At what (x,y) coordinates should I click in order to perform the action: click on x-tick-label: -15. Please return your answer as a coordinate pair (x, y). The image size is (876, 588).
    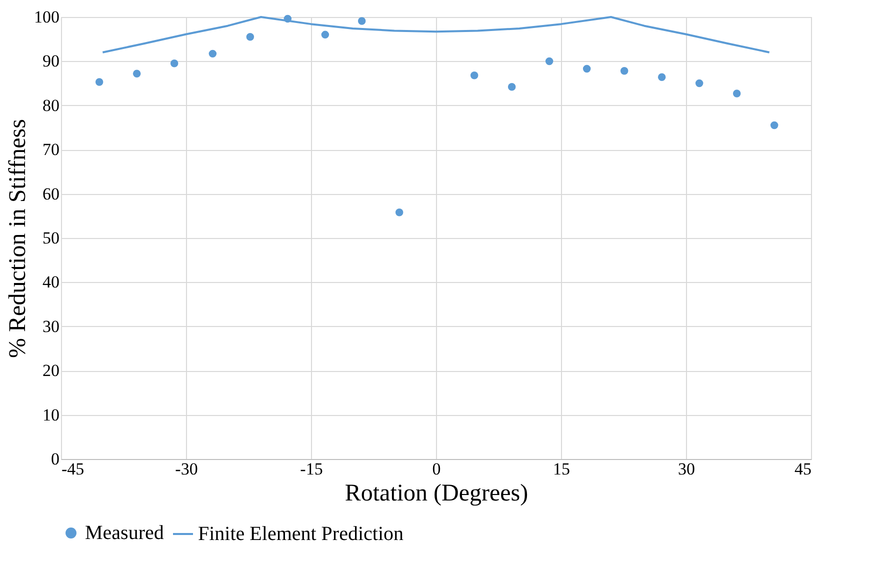
    Looking at the image, I should click on (311, 469).